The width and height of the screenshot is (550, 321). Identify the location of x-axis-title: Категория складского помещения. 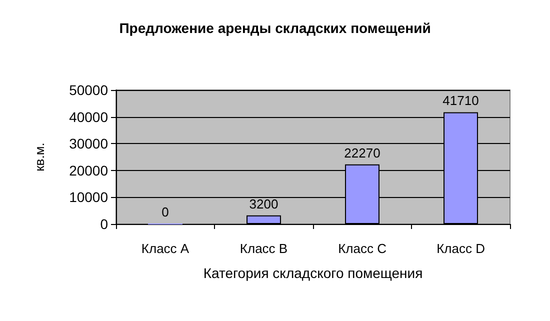
(313, 273).